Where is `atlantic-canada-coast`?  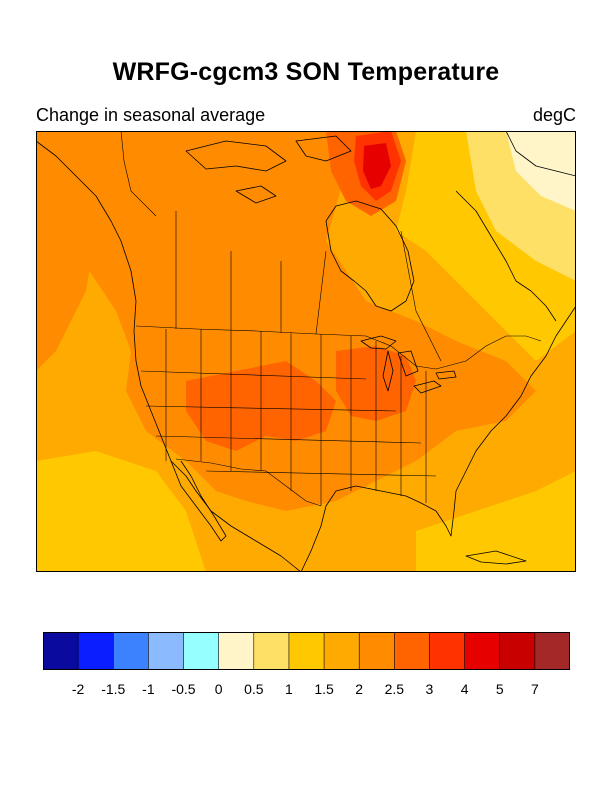
atlantic-canada-coast is located at coordinates (565, 321).